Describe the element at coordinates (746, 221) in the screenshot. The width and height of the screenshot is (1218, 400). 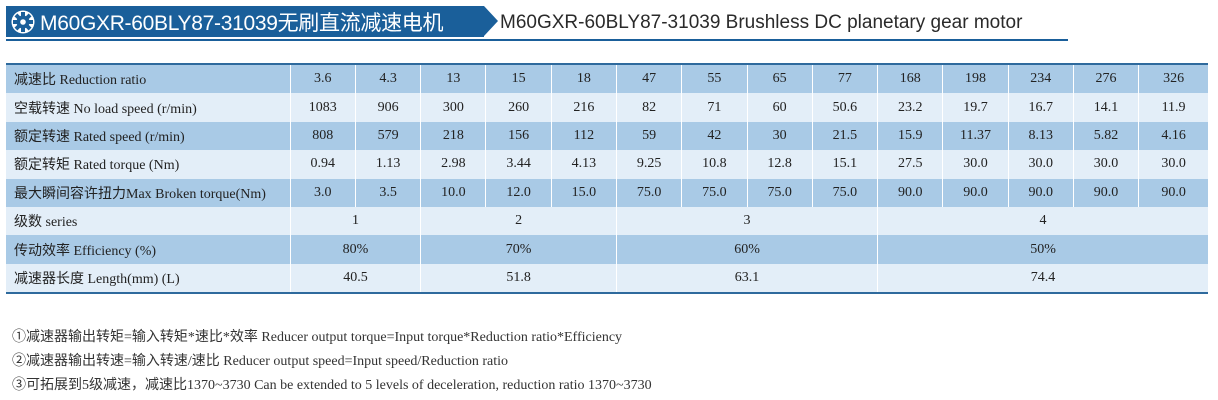
I see `table-cell: 3` at that location.